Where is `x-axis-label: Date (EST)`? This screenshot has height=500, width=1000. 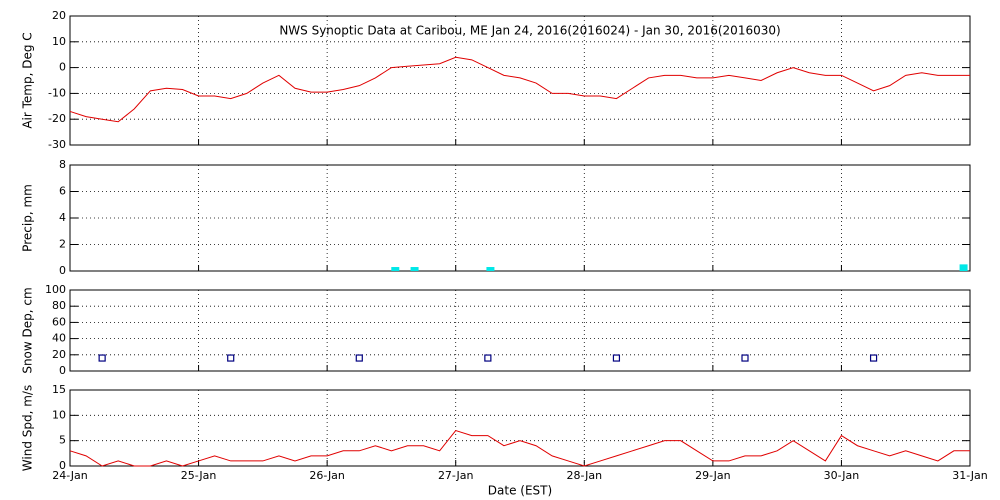
x-axis-label: Date (EST) is located at coordinates (520, 491).